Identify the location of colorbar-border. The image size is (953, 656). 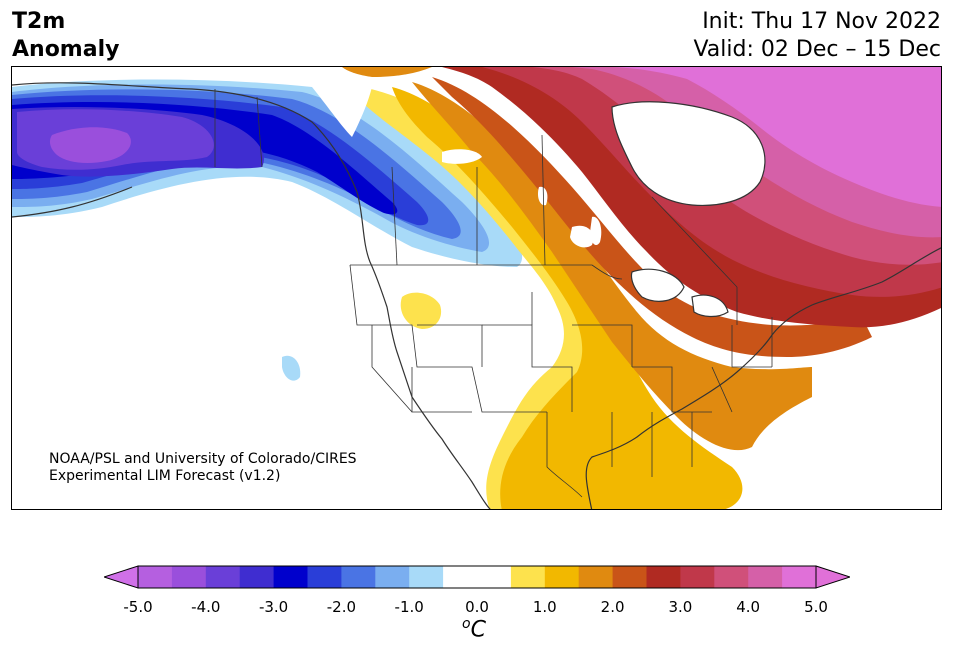
(477, 577).